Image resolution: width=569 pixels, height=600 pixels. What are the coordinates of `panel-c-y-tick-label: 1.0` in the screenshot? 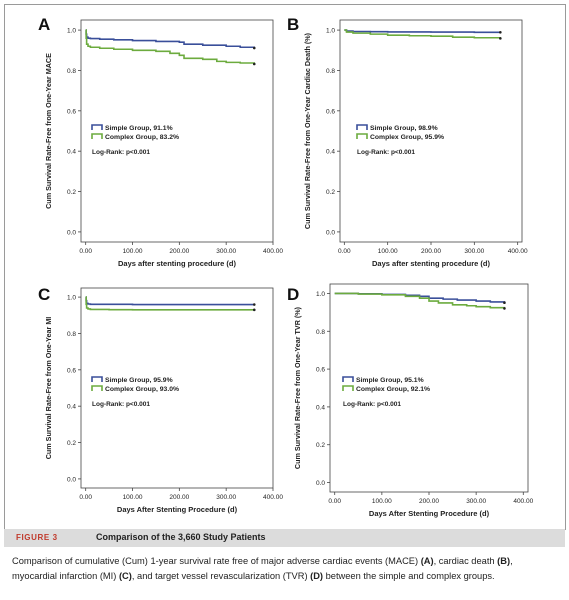 It's located at (71, 298).